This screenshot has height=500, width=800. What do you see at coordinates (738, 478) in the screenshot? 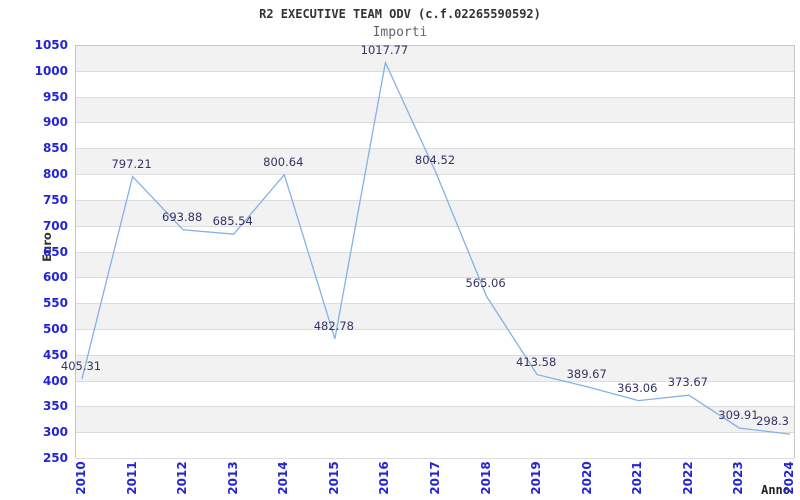
I see `x-tick-label: 2023` at bounding box center [738, 478].